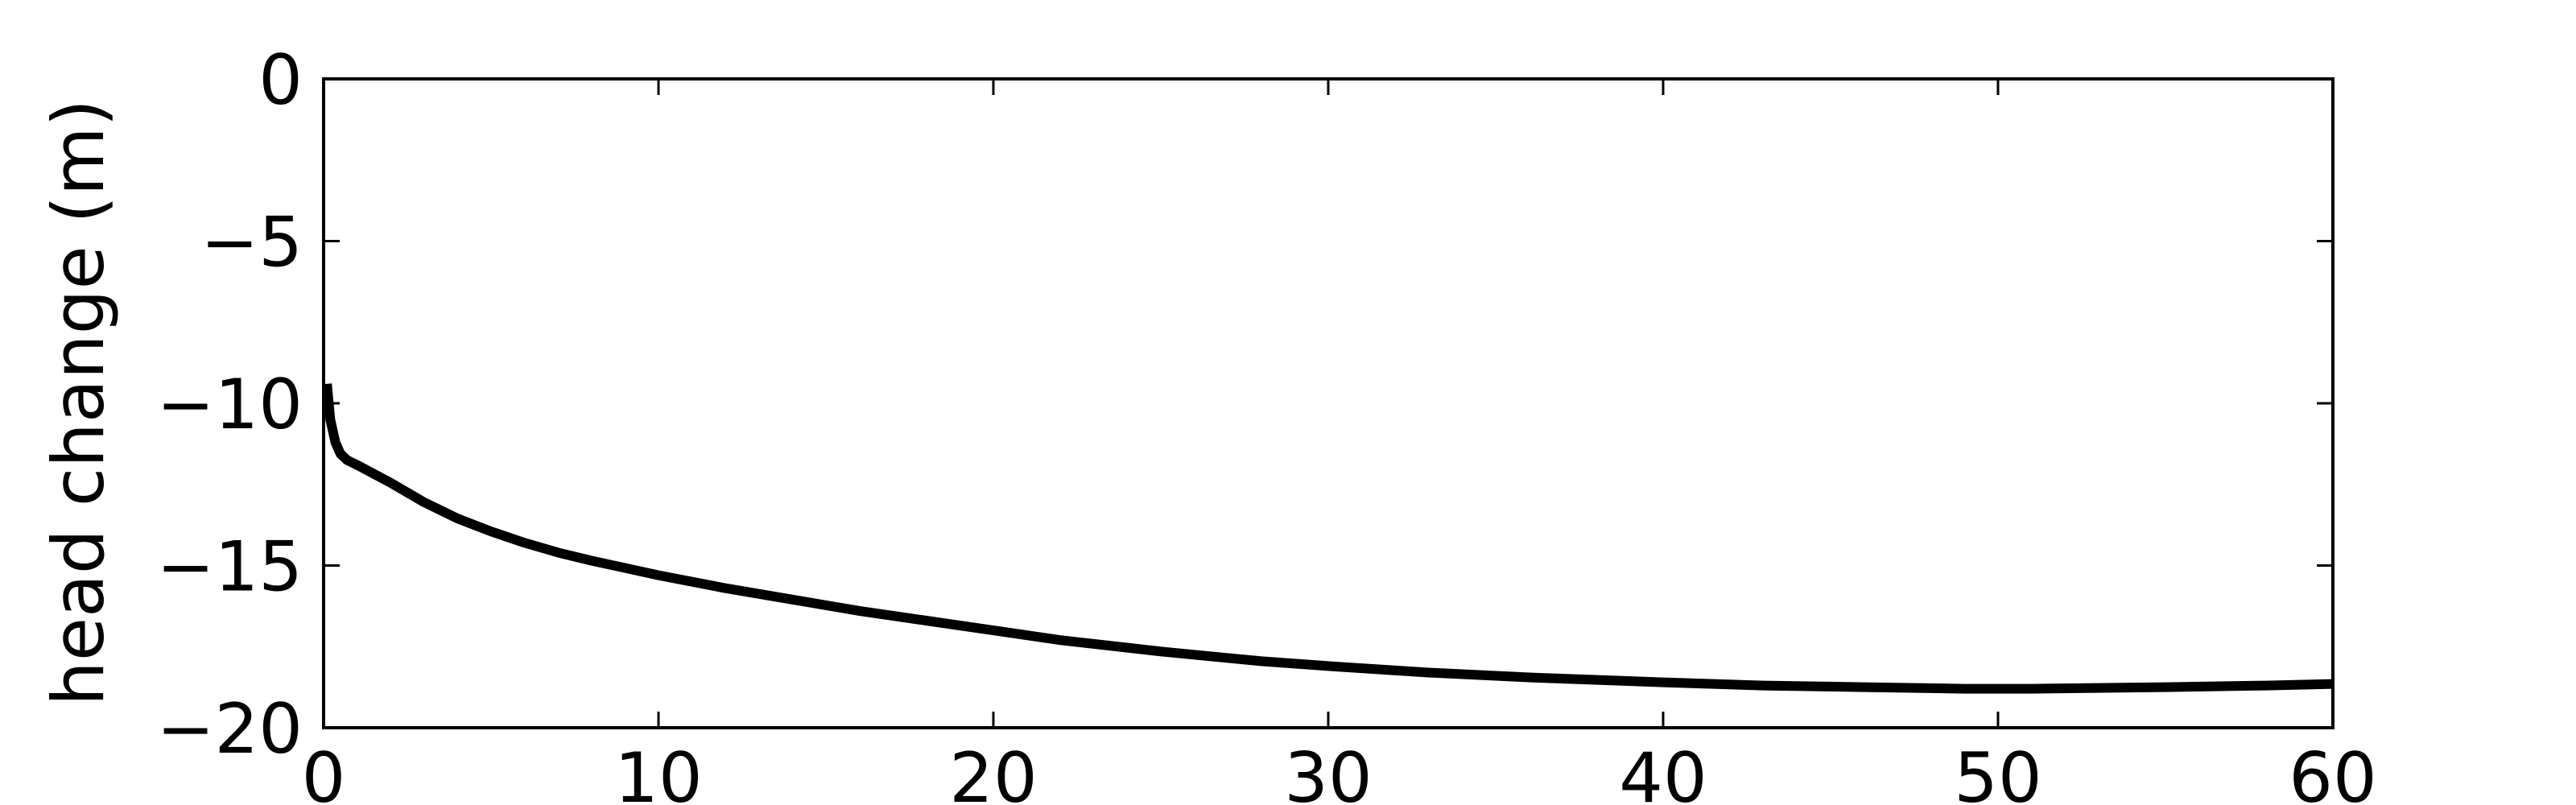 The height and width of the screenshot is (805, 2576). What do you see at coordinates (230, 405) in the screenshot?
I see `y-tick-label: −10` at bounding box center [230, 405].